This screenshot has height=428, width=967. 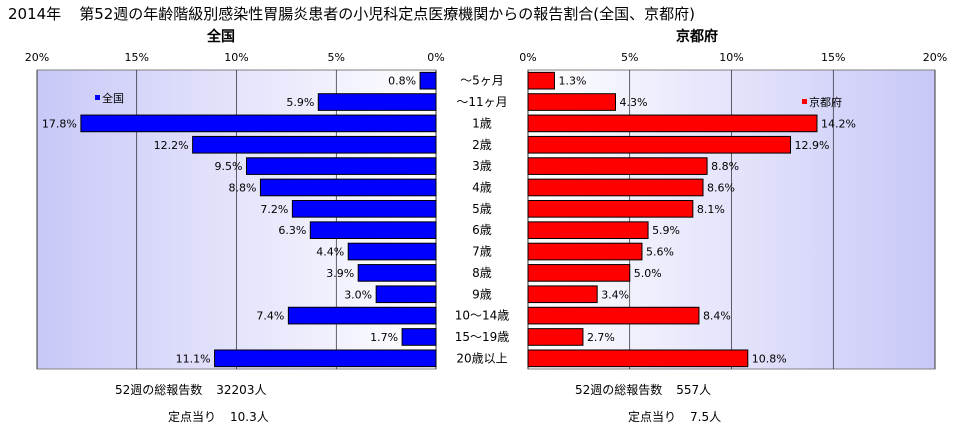 I want to click on national-legend-swatch, so click(x=97, y=97).